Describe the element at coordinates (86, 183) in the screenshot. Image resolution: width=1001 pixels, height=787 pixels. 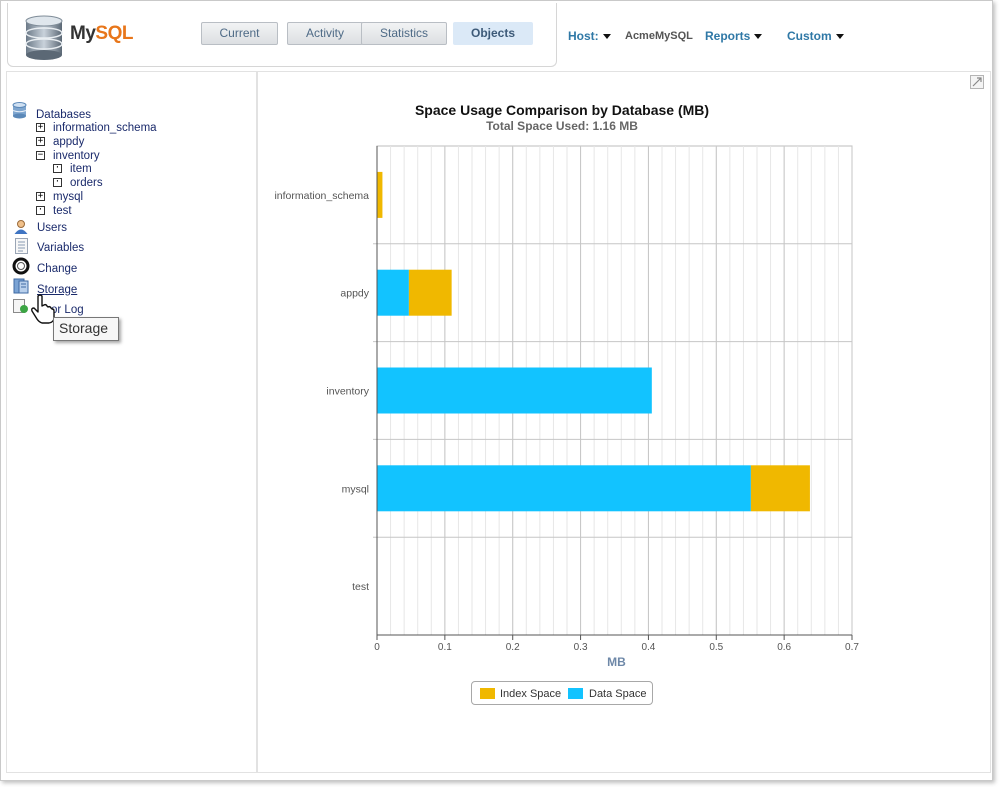
I see `tree-item-orders: orders` at that location.